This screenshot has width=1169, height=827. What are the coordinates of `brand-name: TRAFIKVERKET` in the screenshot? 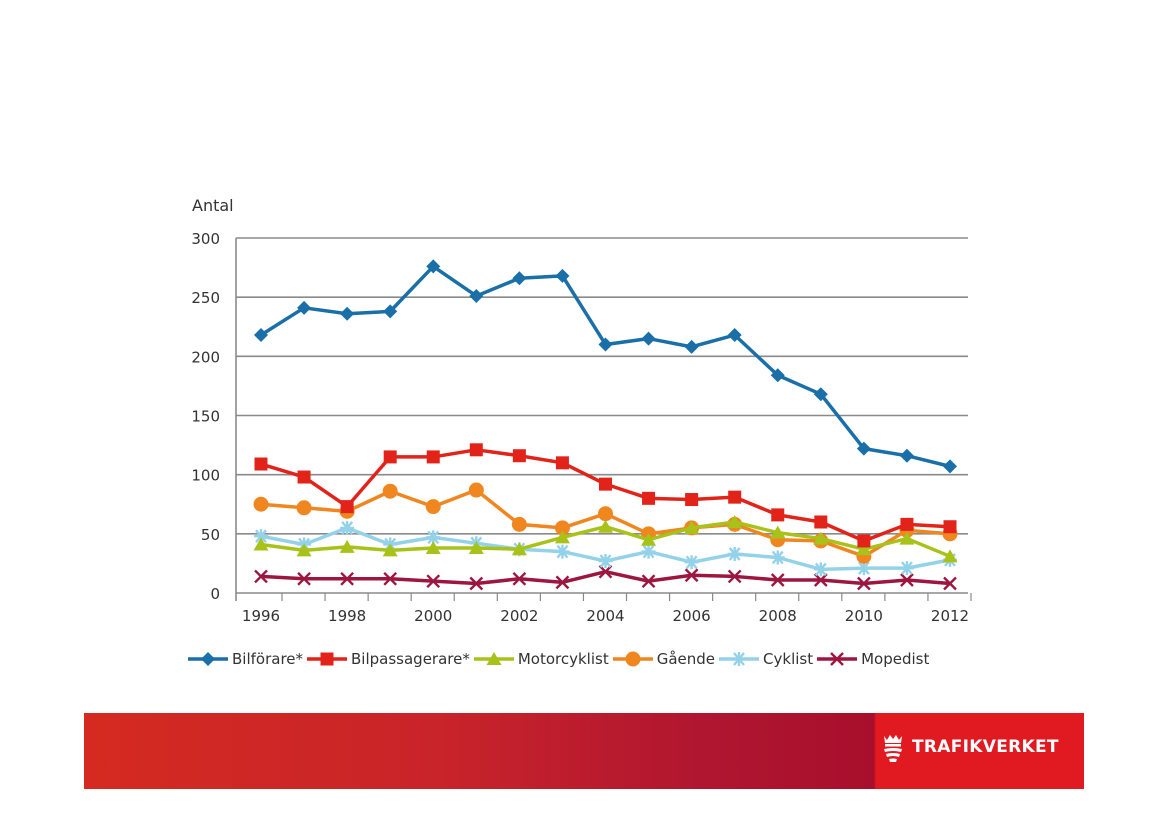 It's located at (985, 747).